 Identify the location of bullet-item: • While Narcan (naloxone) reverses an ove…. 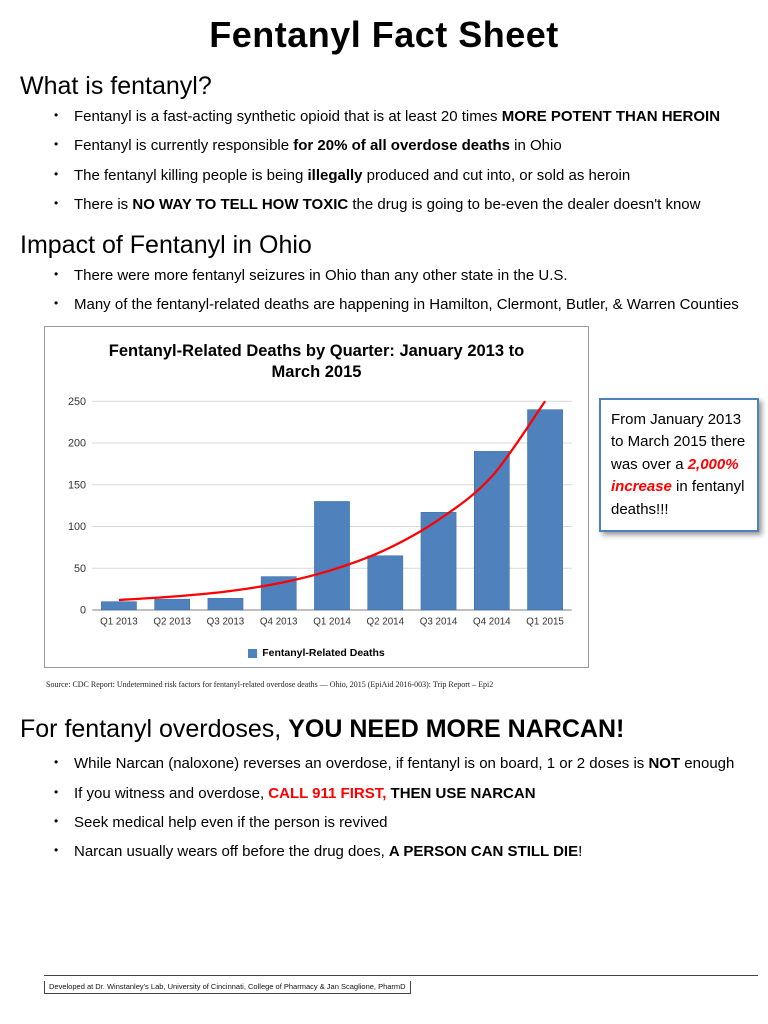
(406, 764).